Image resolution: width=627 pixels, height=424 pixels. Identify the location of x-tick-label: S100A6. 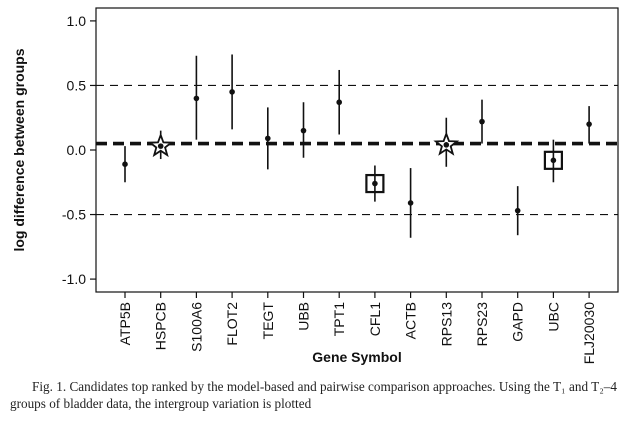
(196, 327).